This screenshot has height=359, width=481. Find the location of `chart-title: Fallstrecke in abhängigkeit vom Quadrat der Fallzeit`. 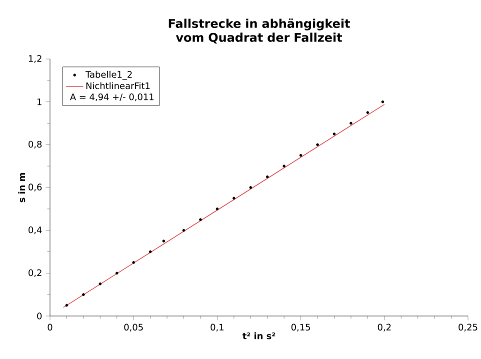

chart-title: Fallstrecke in abhängigkeit vom Quadrat der Fallzeit is located at coordinates (259, 31).